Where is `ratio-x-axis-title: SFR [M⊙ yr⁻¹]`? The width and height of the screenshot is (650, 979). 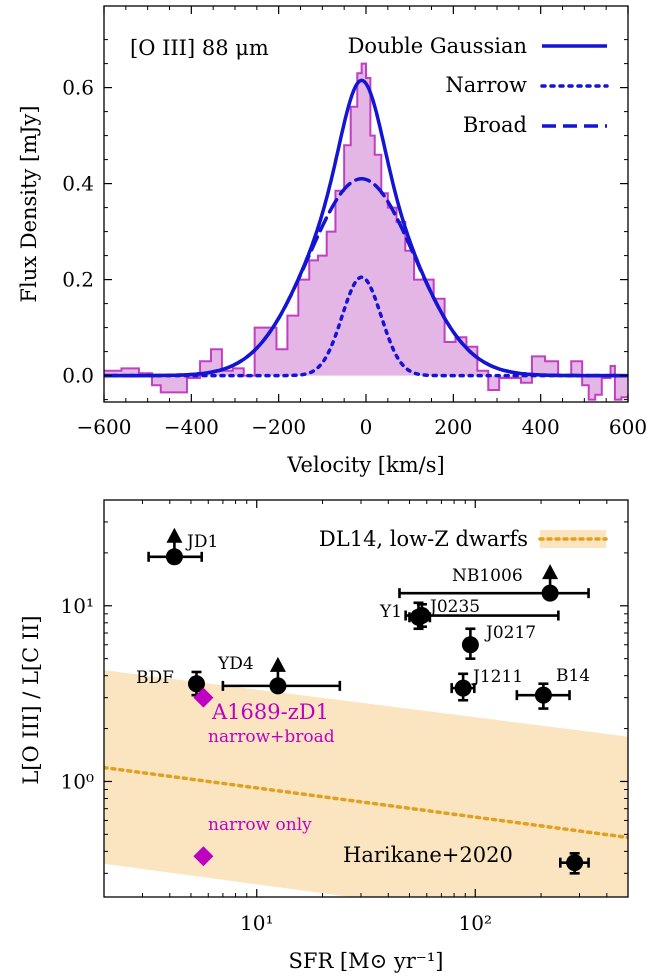
ratio-x-axis-title: SFR [M⊙ yr⁻¹] is located at coordinates (365, 961).